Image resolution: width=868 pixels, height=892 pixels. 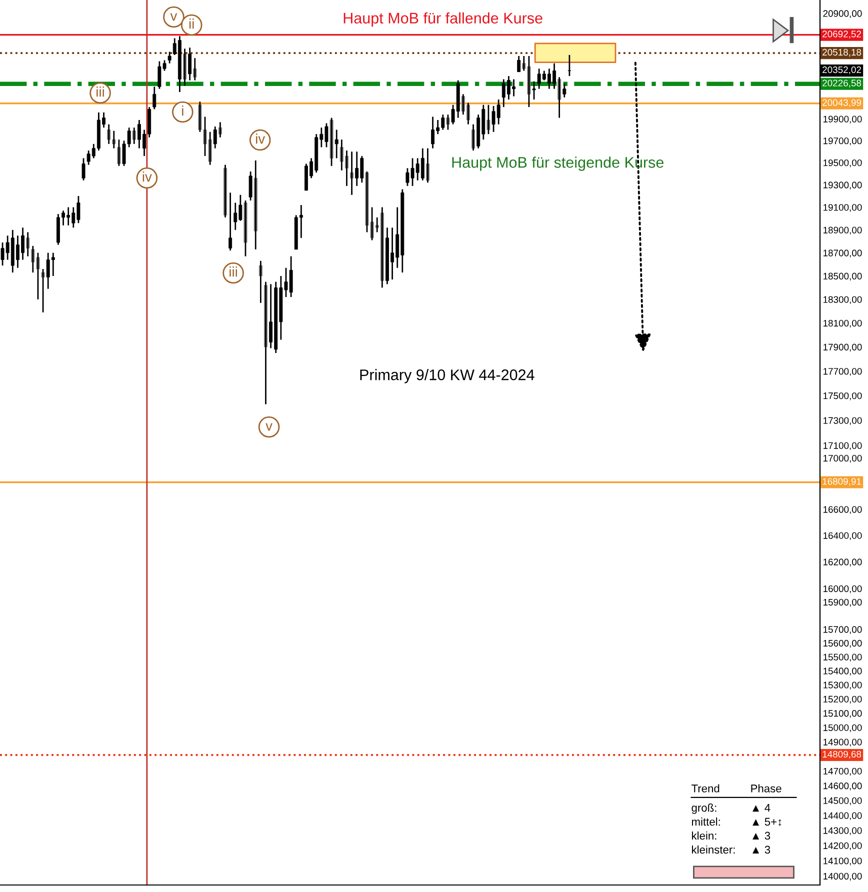 What do you see at coordinates (706, 822) in the screenshot?
I see `annotation: mittel:` at bounding box center [706, 822].